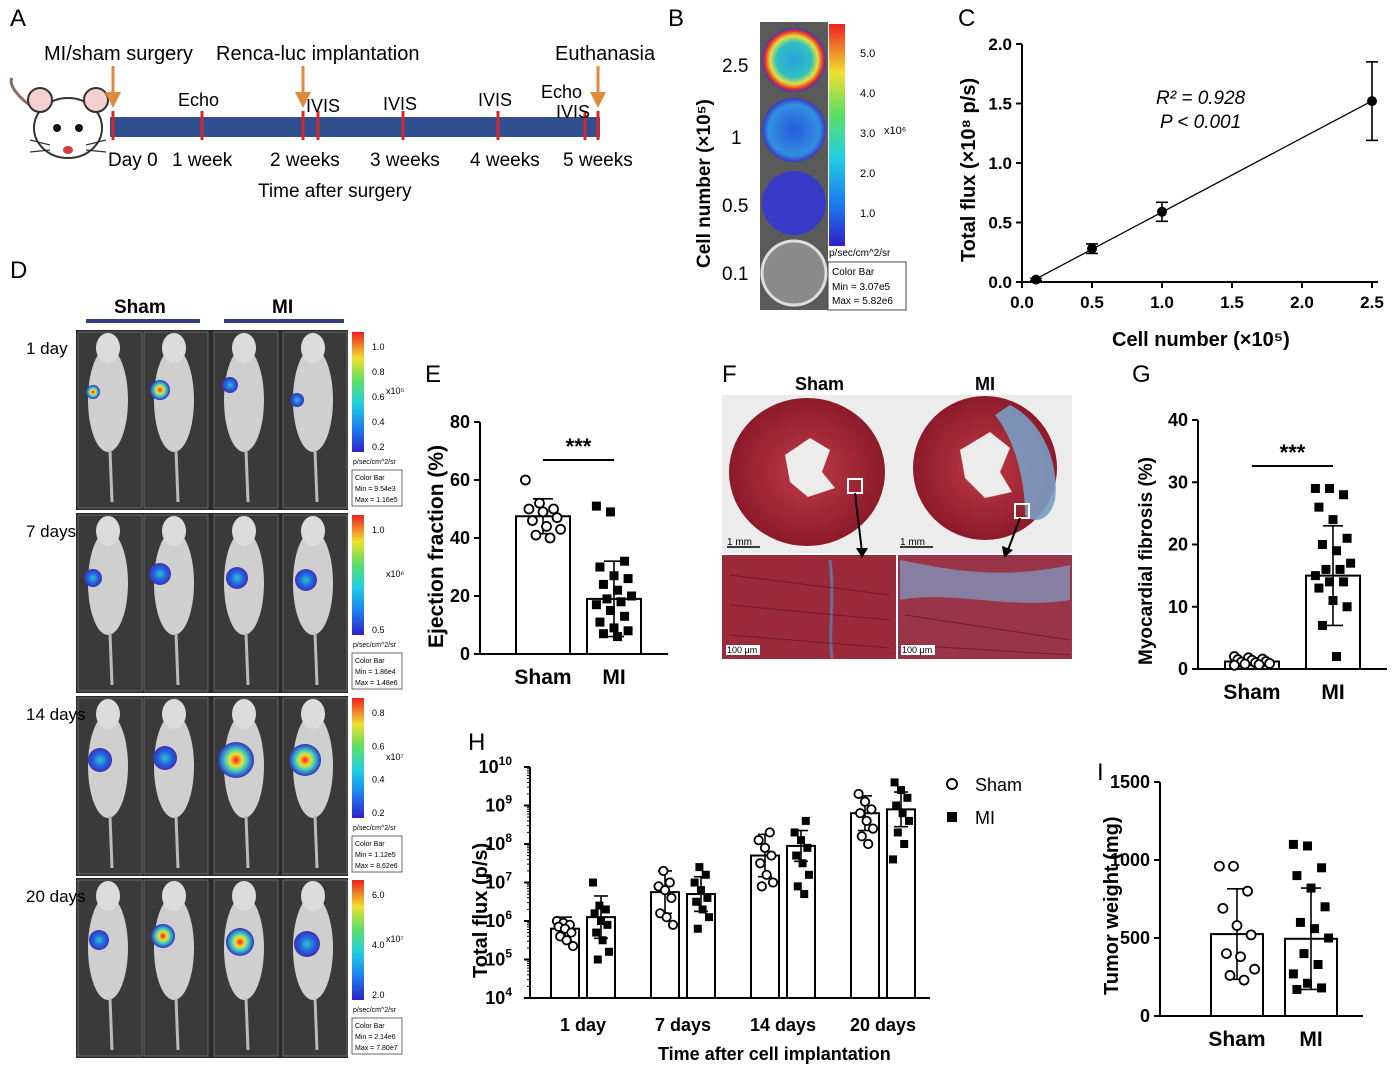  I want to click on chart-e-xtick-label: Sham, so click(542, 677).